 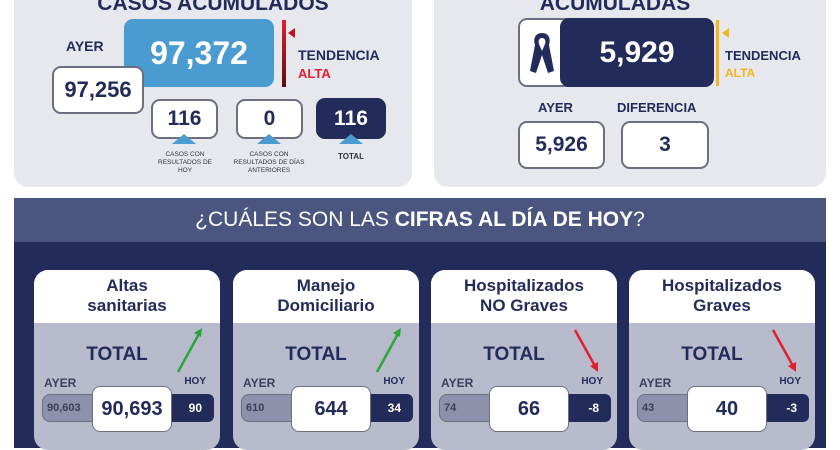 What do you see at coordinates (586, 408) in the screenshot?
I see `hoy-value: -8` at bounding box center [586, 408].